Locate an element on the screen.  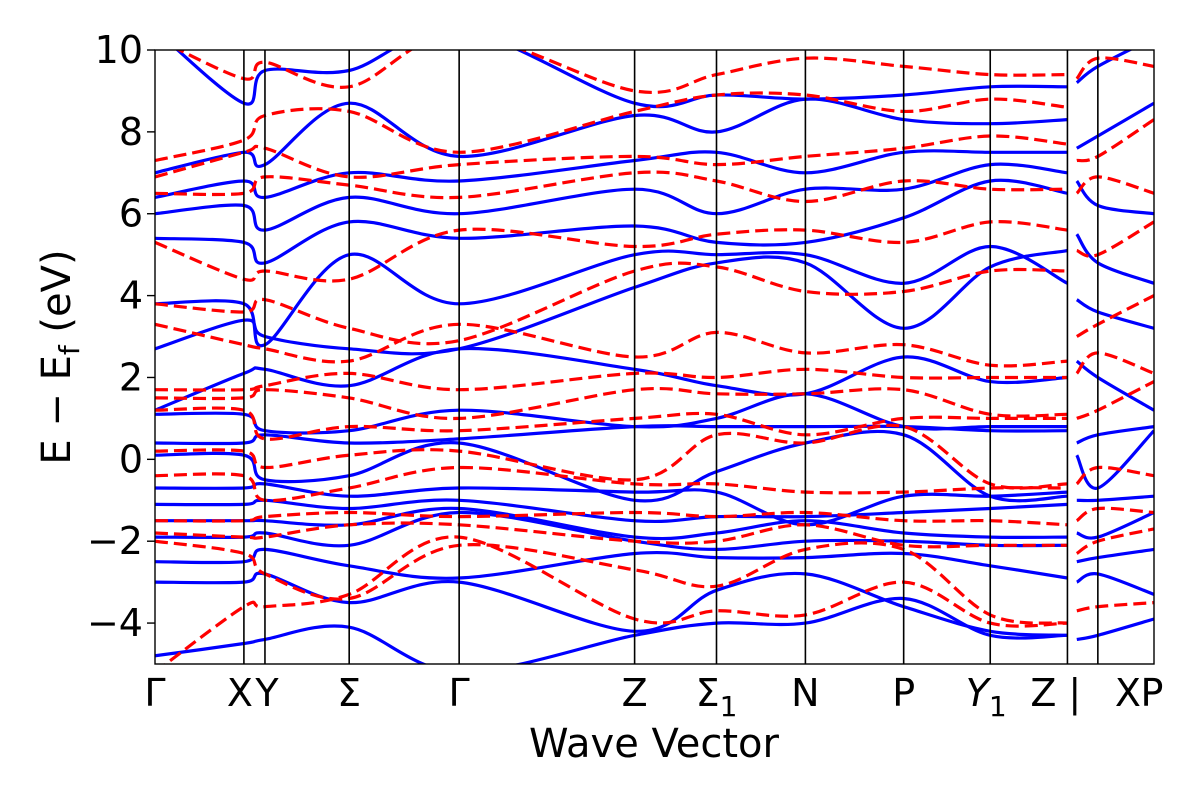
x-tick-label: Y1 is located at coordinates (986, 697).